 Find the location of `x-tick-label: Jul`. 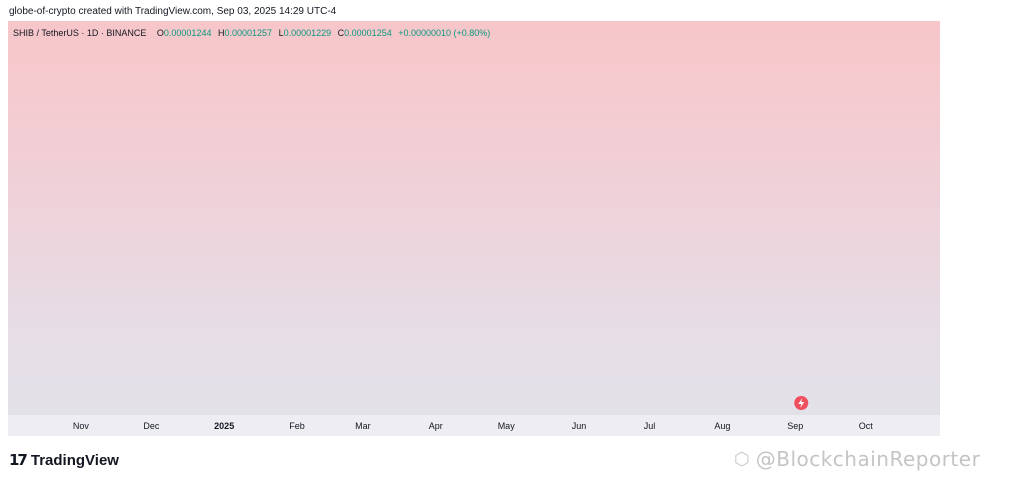

x-tick-label: Jul is located at coordinates (650, 426).